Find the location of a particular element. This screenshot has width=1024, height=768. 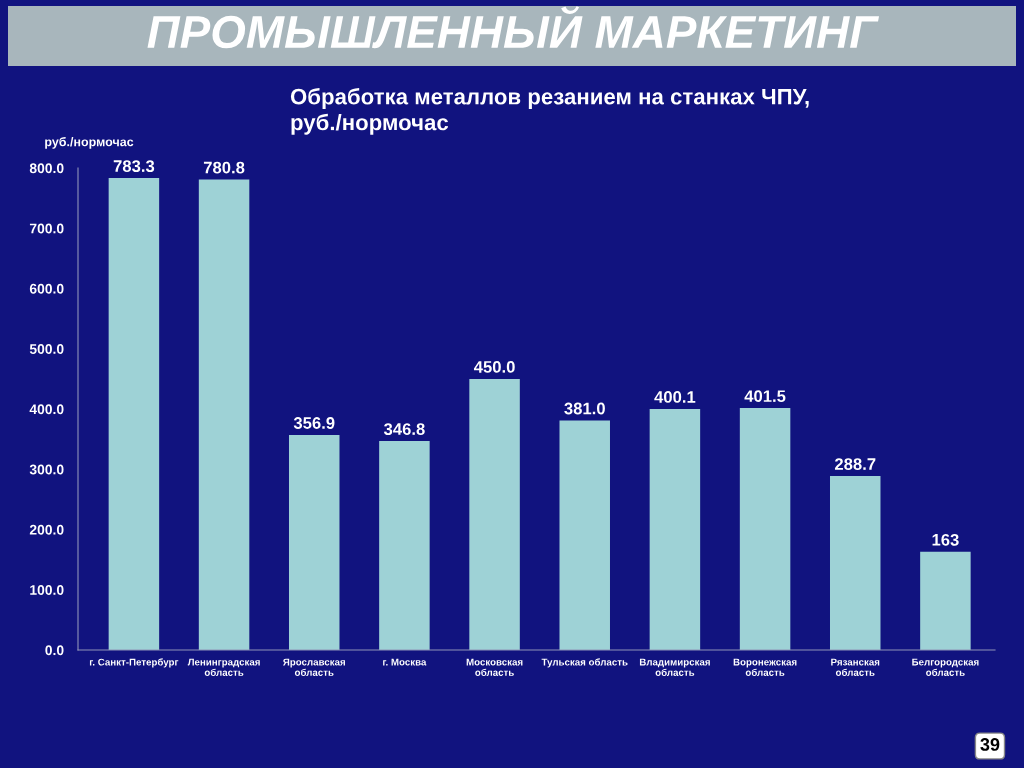

y-axis-title: руб./нормочас is located at coordinates (89, 142).